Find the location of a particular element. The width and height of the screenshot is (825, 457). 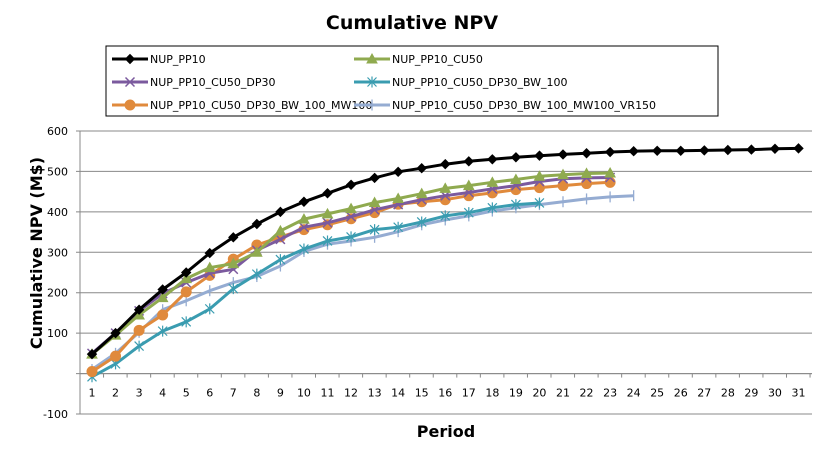

x-tick-label: 10 is located at coordinates (304, 393).